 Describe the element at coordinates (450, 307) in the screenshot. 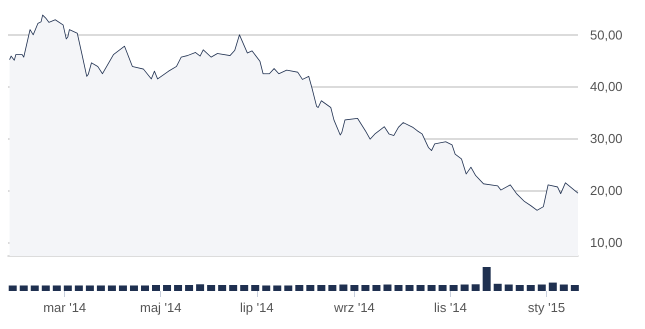

I see `x-tick-label: lis '14` at that location.